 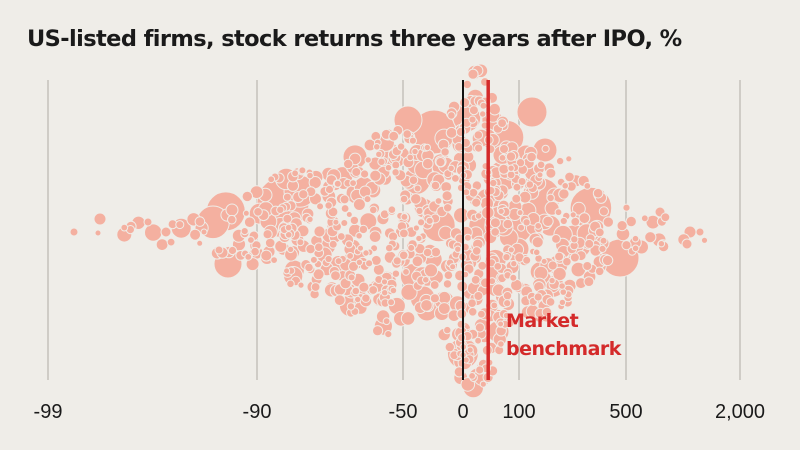 What do you see at coordinates (48, 412) in the screenshot?
I see `x-tick-label: -99` at bounding box center [48, 412].